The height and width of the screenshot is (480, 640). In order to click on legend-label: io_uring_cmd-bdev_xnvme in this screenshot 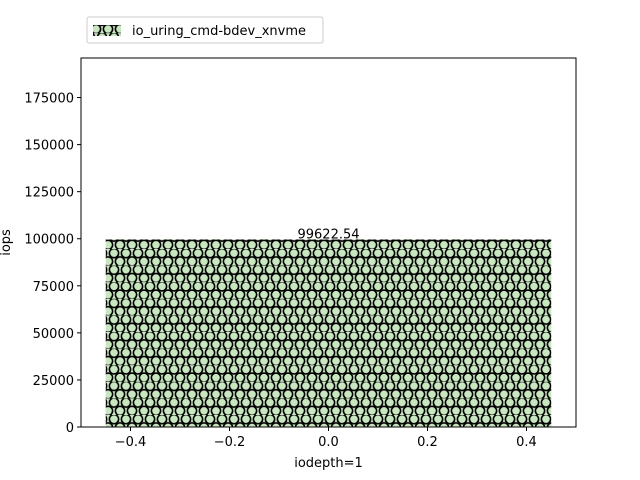, I will do `click(219, 31)`.